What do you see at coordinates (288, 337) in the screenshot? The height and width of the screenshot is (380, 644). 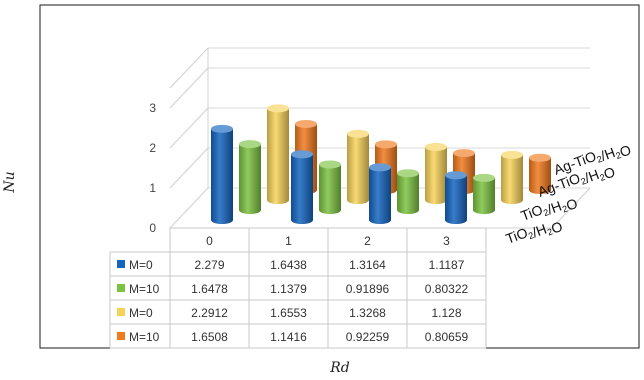 I see `data-label: 1.1416` at bounding box center [288, 337].